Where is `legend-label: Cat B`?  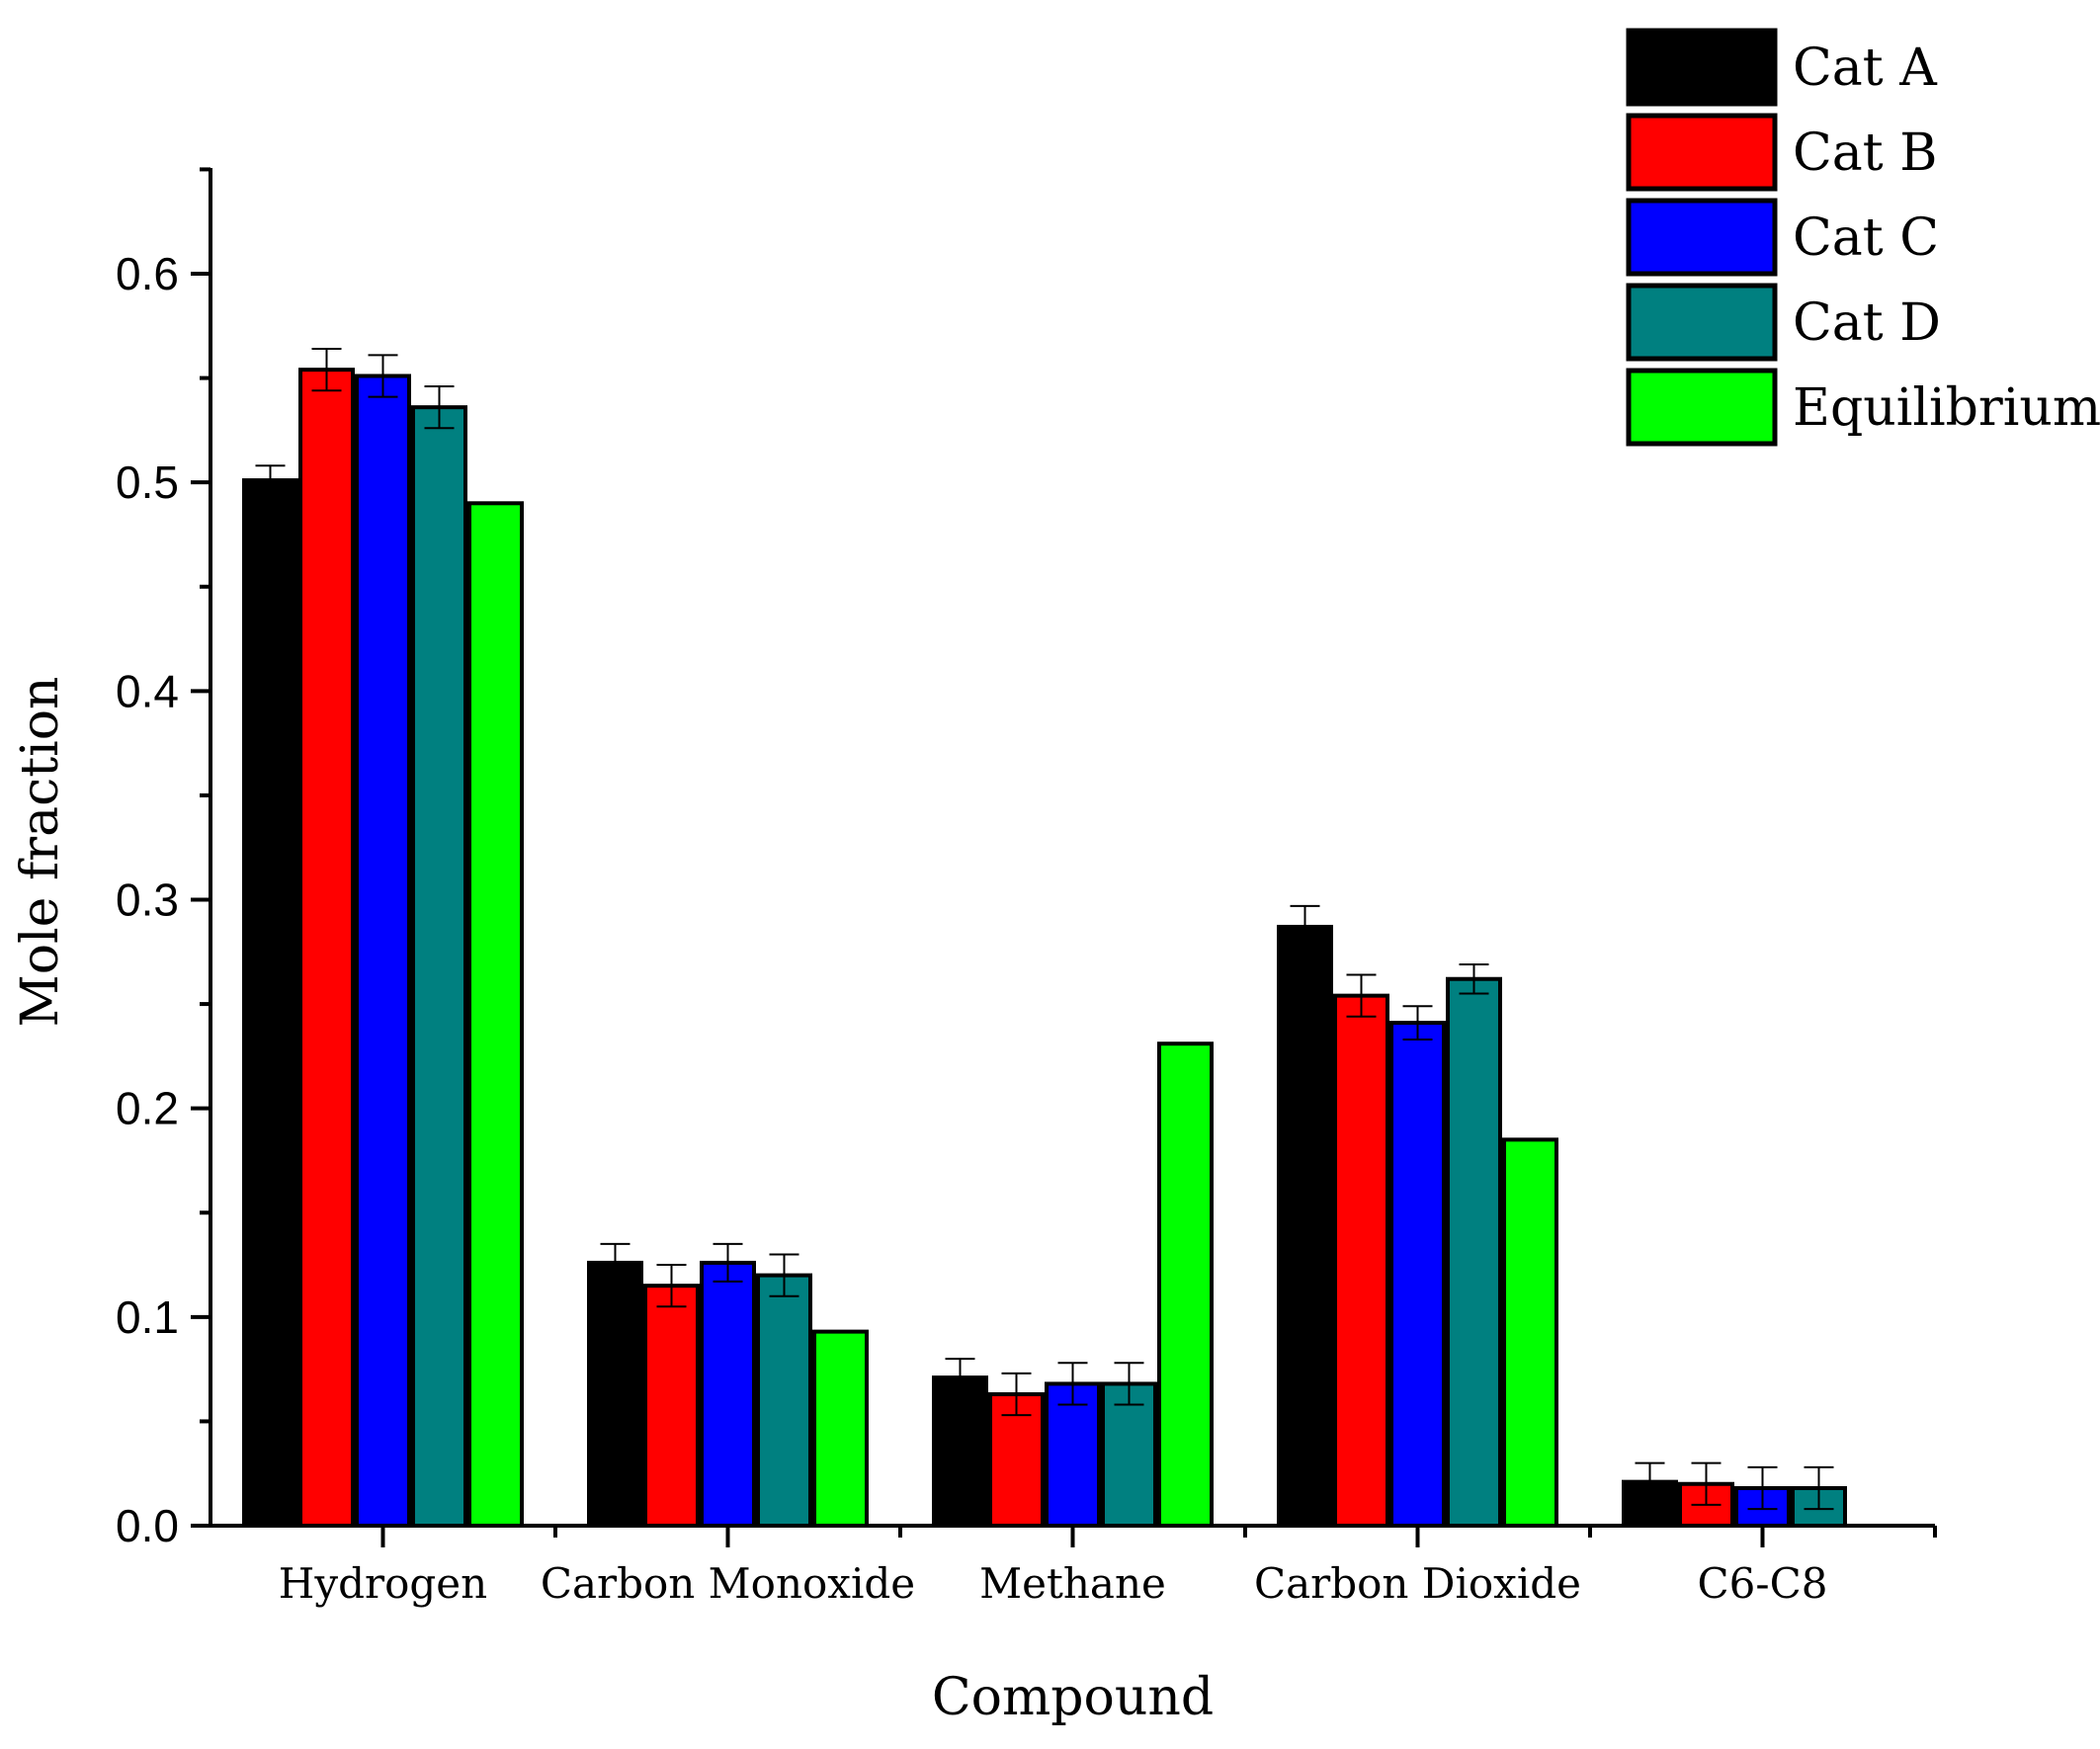 legend-label: Cat B is located at coordinates (1865, 153).